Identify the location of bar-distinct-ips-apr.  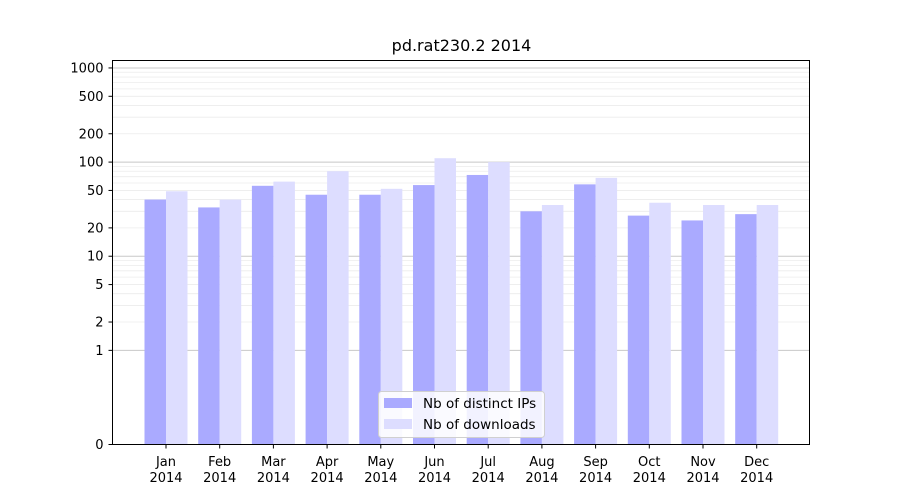
(316, 319).